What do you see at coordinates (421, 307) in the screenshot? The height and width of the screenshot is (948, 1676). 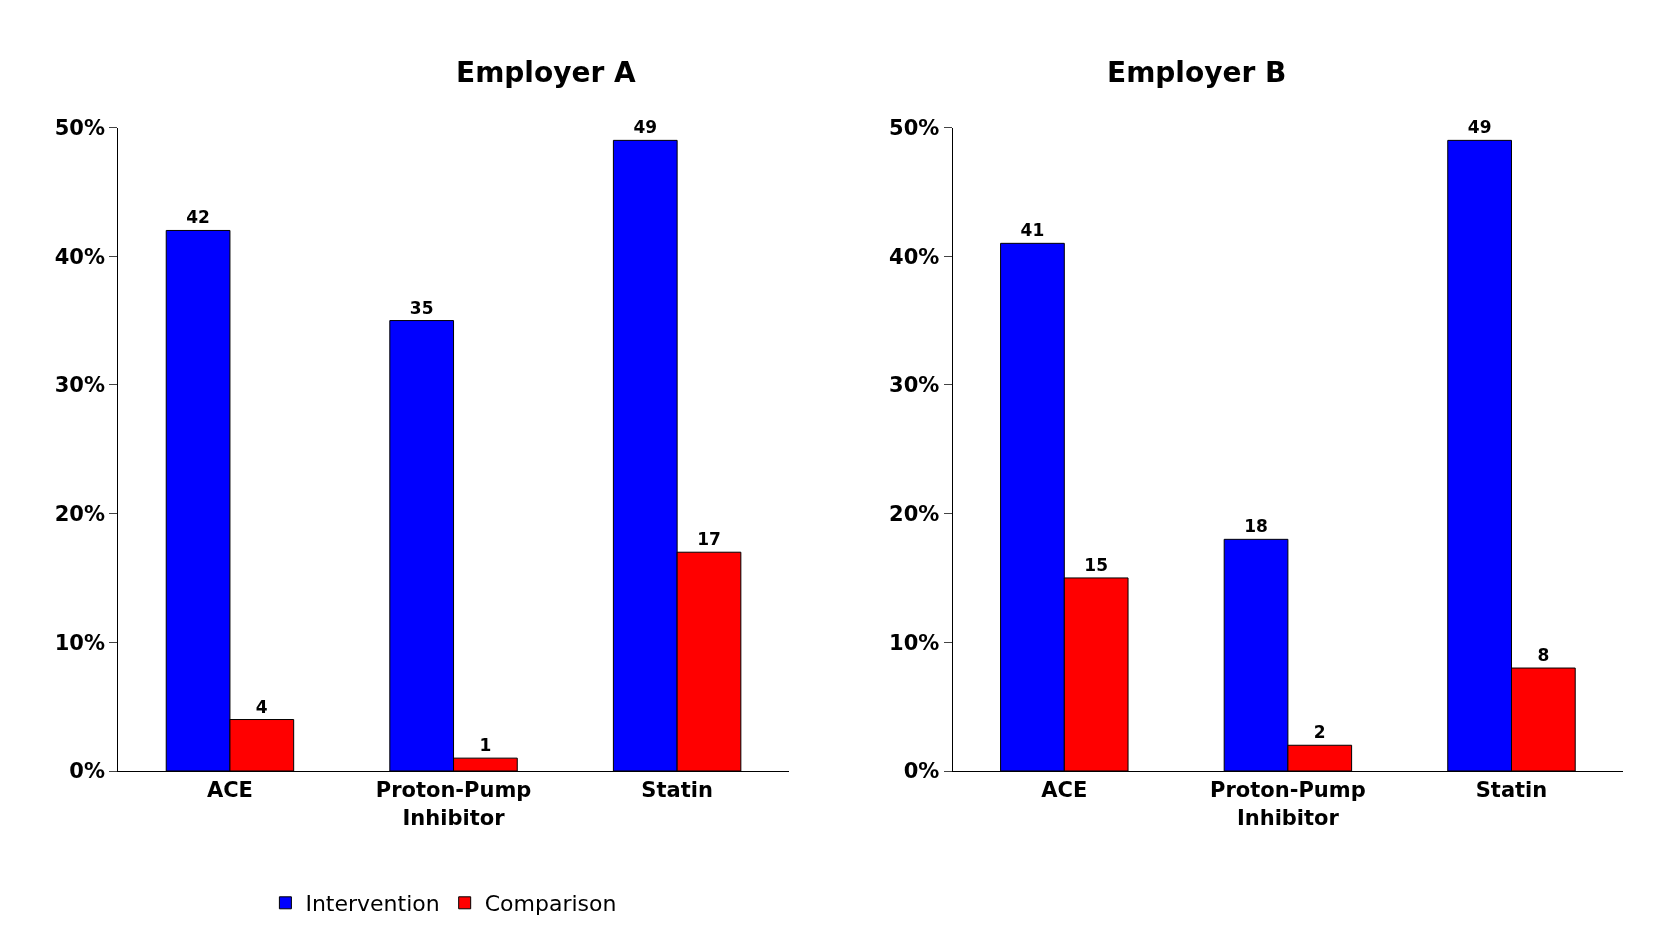 I see `data-label: 35` at bounding box center [421, 307].